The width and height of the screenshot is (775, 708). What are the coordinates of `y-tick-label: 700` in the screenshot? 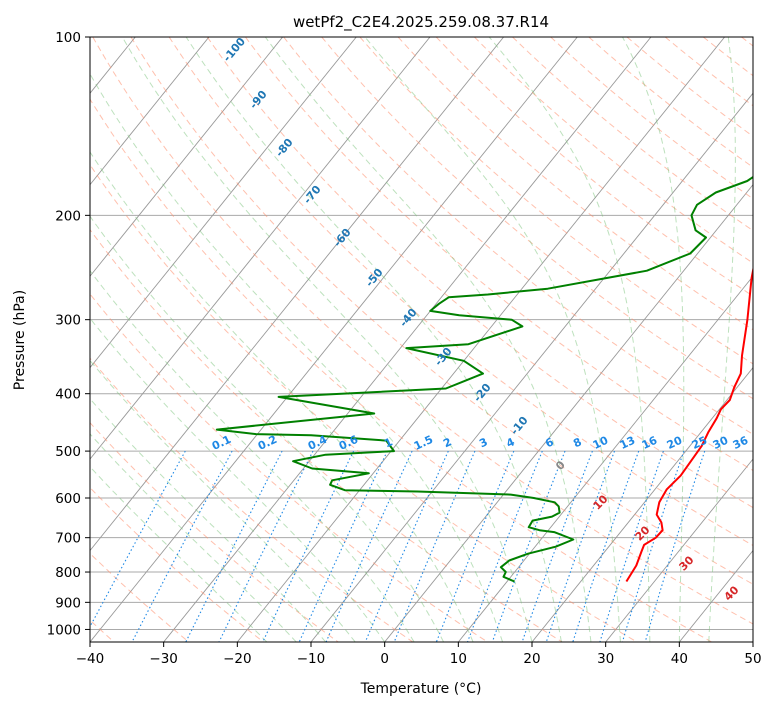 It's located at (68, 539).